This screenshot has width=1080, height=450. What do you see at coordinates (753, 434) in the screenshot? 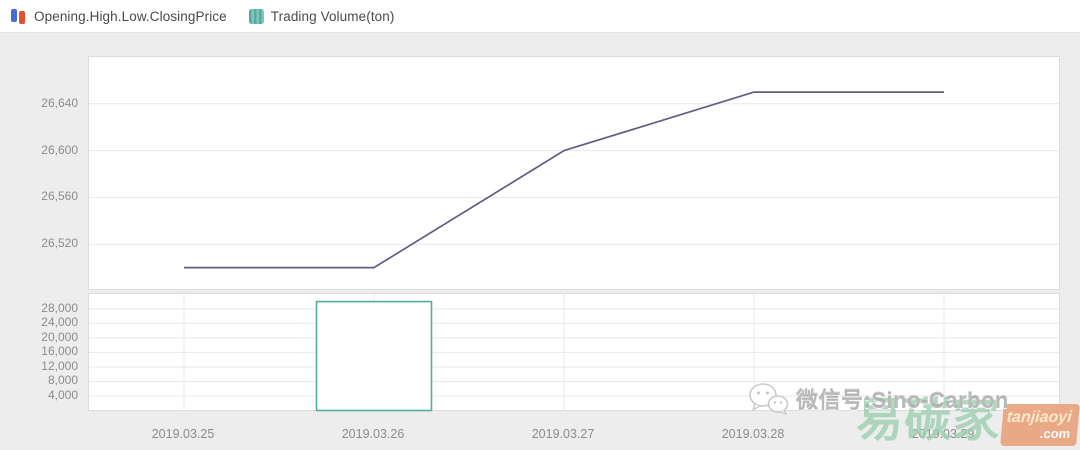
I see `x-axis-date-label: 2019.03.28` at bounding box center [753, 434].